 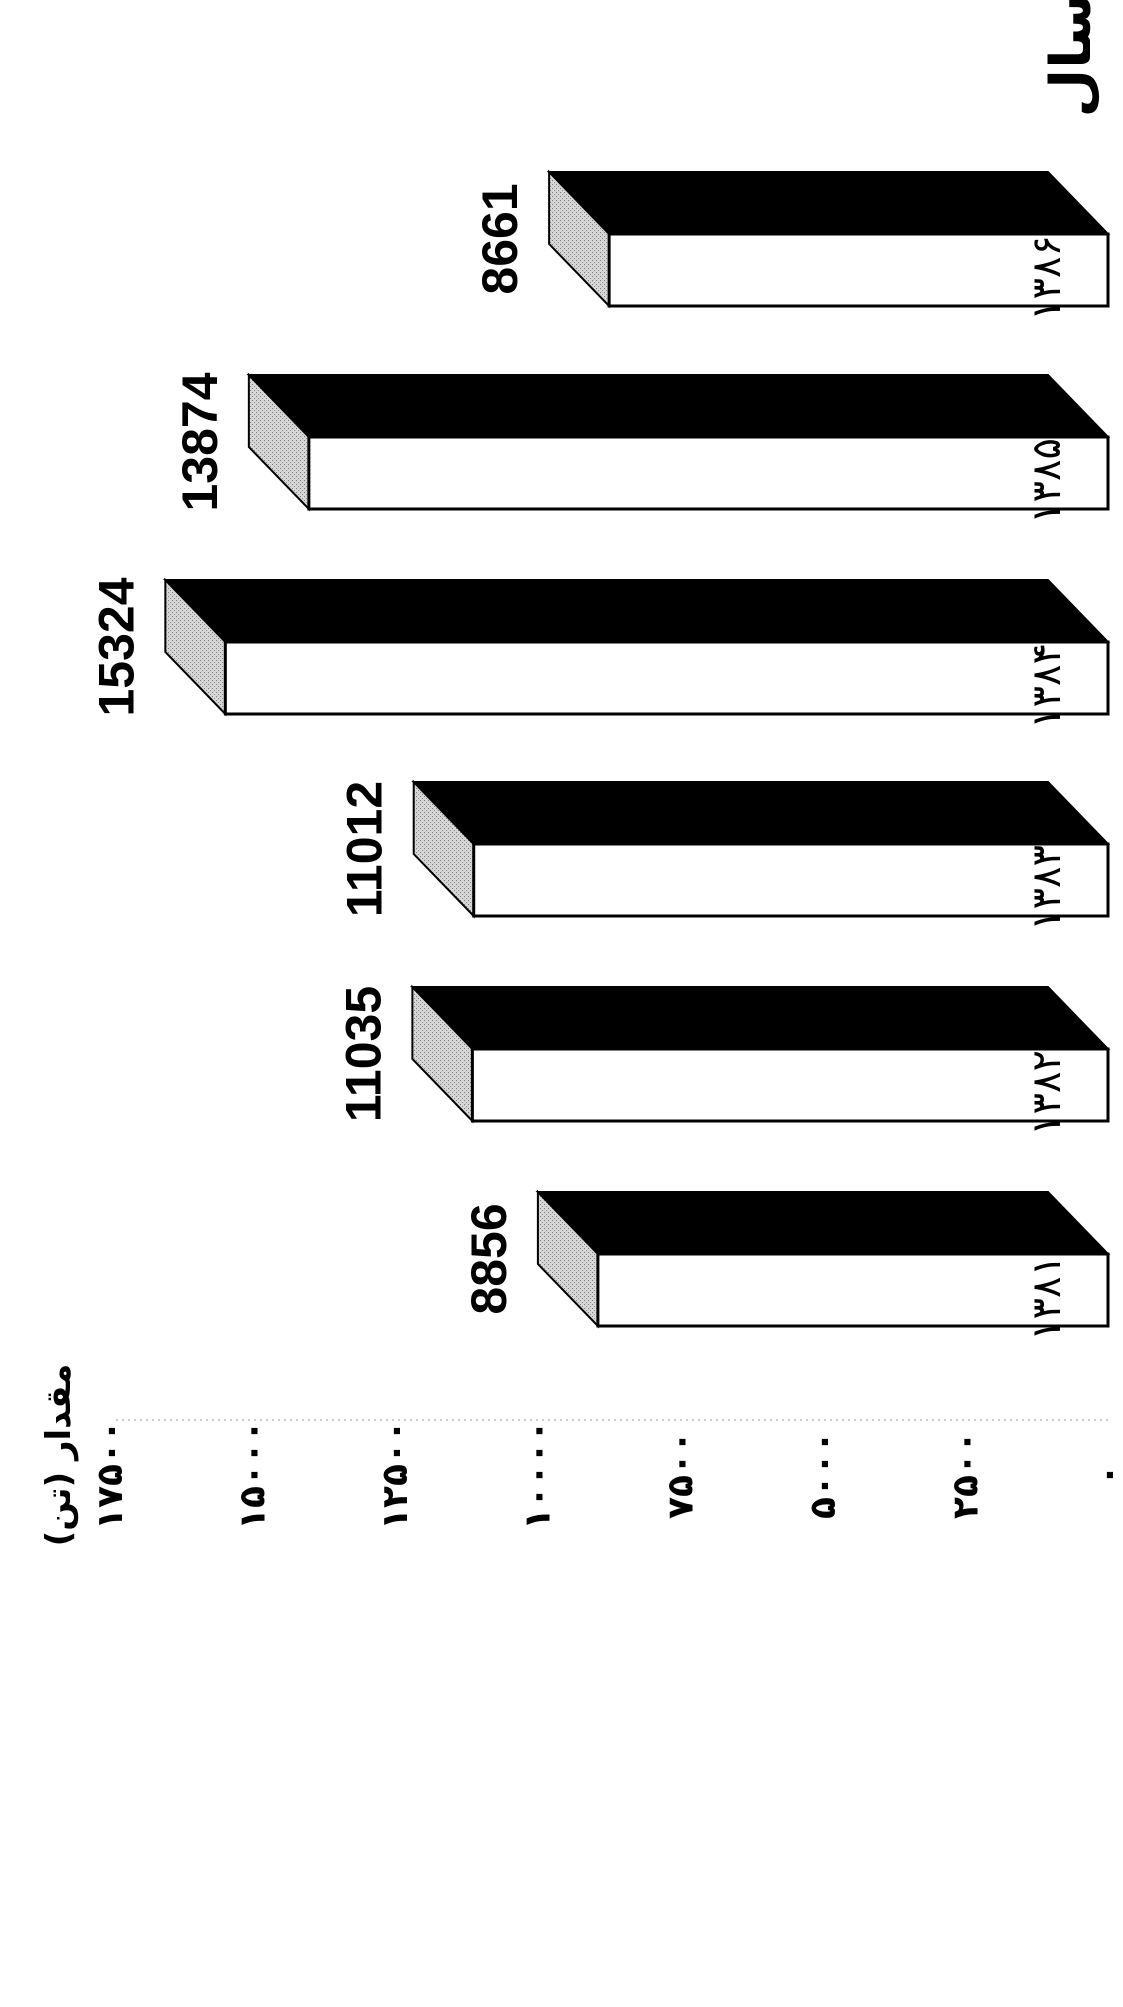 What do you see at coordinates (1105, 1475) in the screenshot?
I see `y-tick-label: ۰` at bounding box center [1105, 1475].